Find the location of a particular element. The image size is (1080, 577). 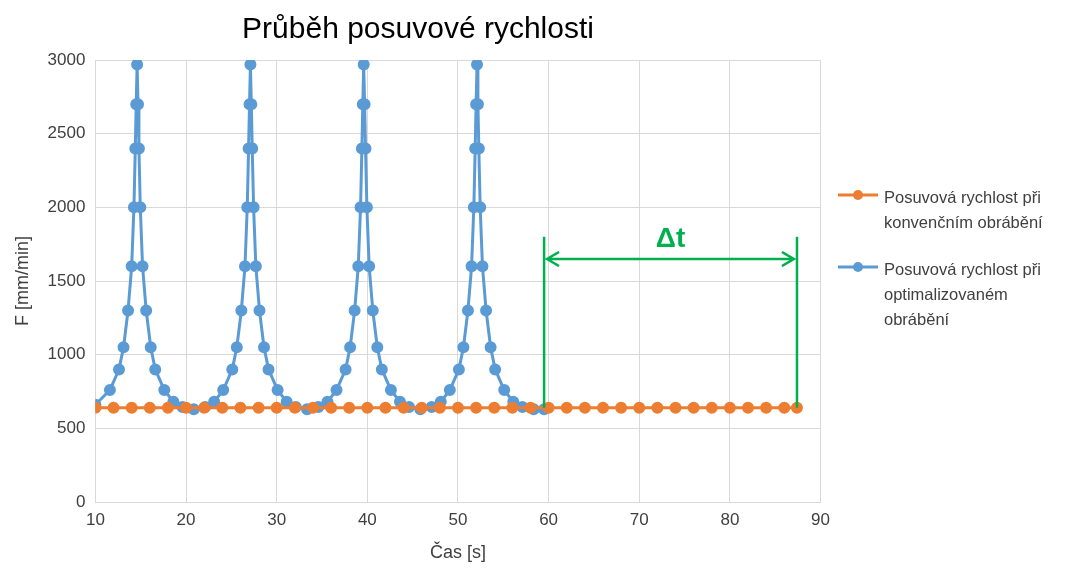

legend-label: Posuvová rychlost při konvenčním obrábění is located at coordinates (963, 209).